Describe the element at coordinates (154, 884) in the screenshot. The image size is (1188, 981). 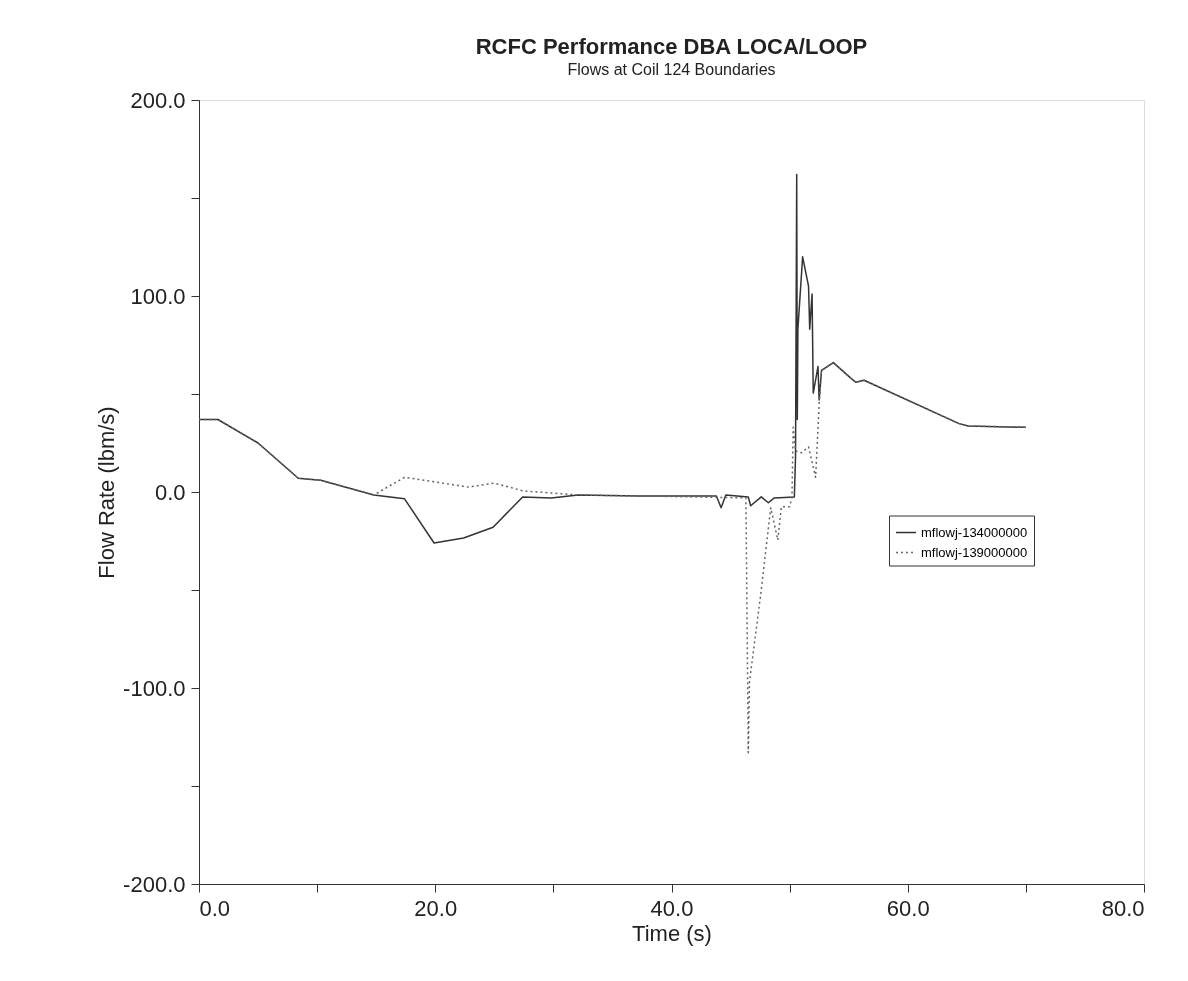
I see `y-tick-label: -200.0` at that location.